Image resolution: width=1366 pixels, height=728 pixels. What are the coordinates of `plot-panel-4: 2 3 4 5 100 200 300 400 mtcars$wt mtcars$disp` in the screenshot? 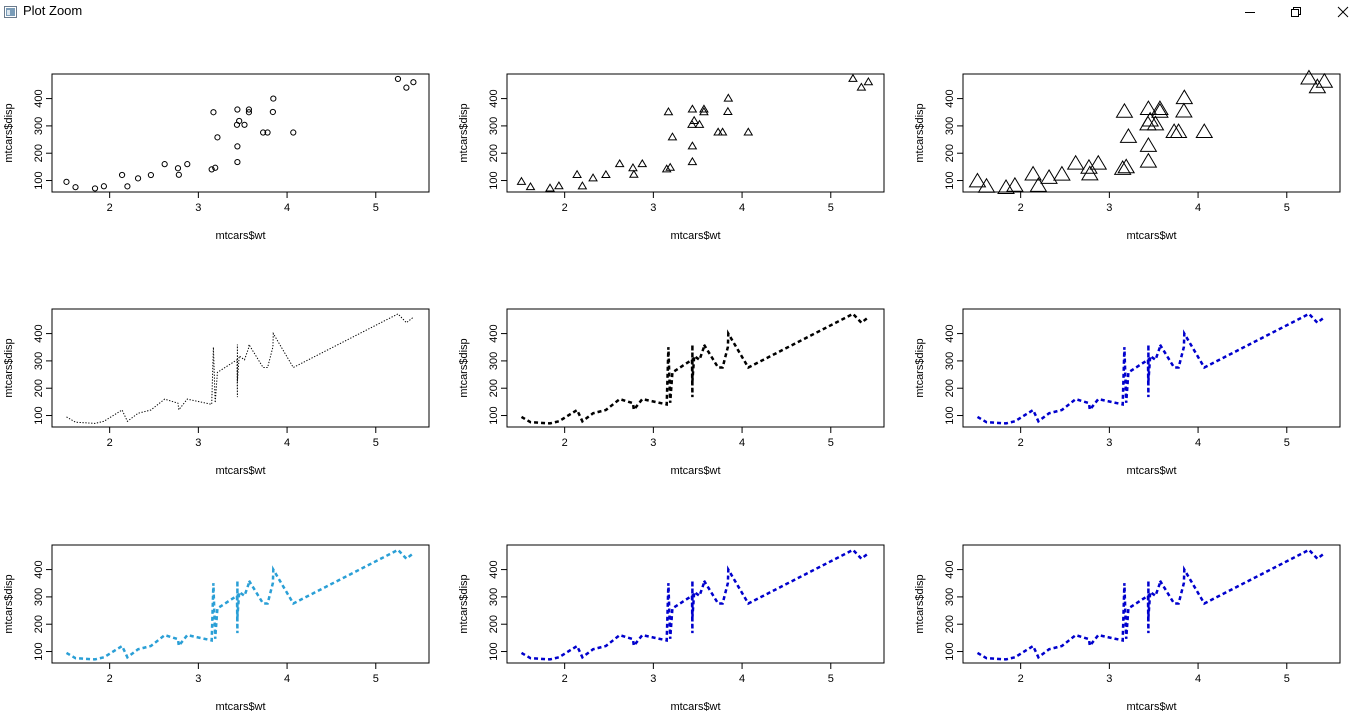 It's located at (216, 392).